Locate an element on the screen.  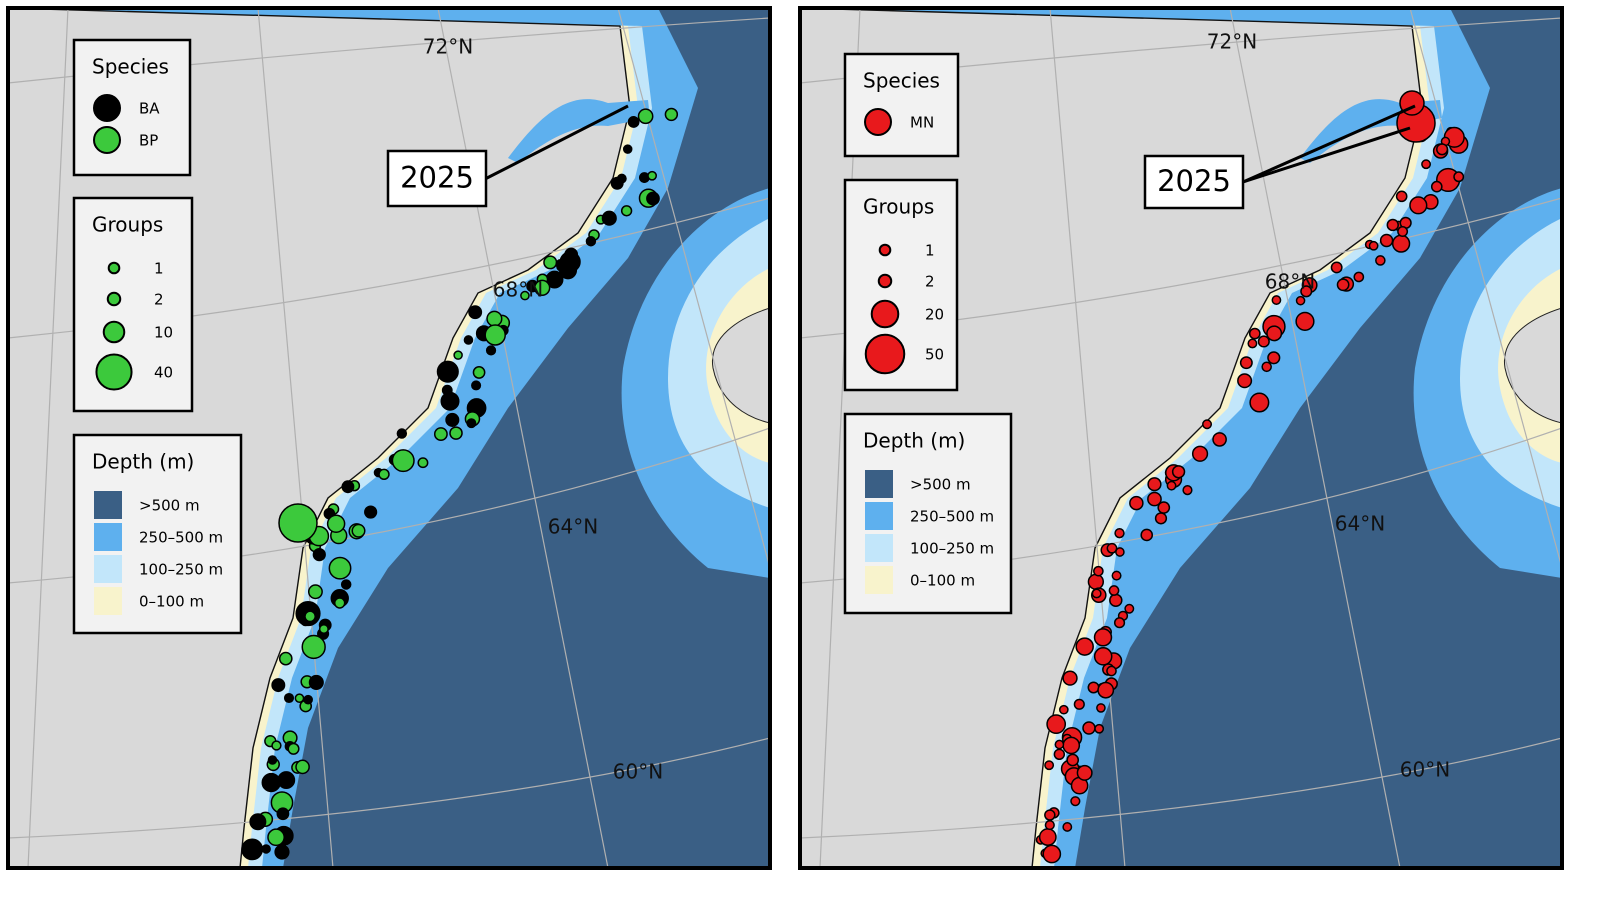
legend-label: 0–100 m is located at coordinates (171, 602).